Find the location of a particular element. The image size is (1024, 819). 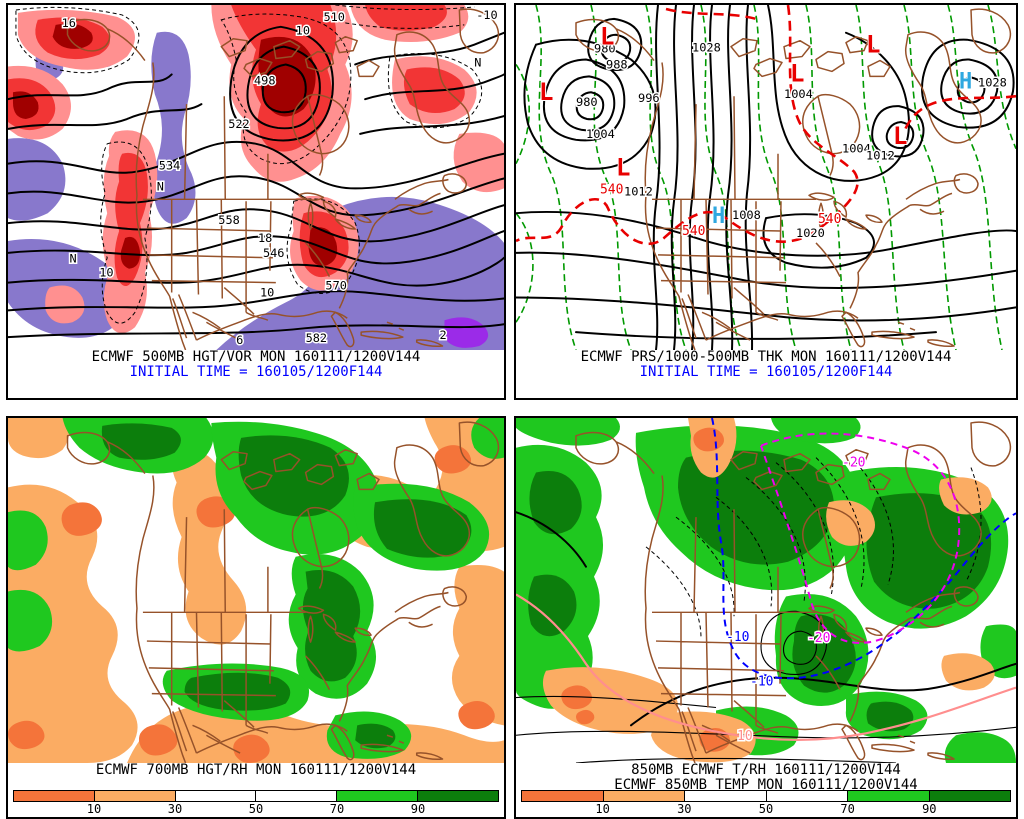

height-label: 534 is located at coordinates (169, 166).